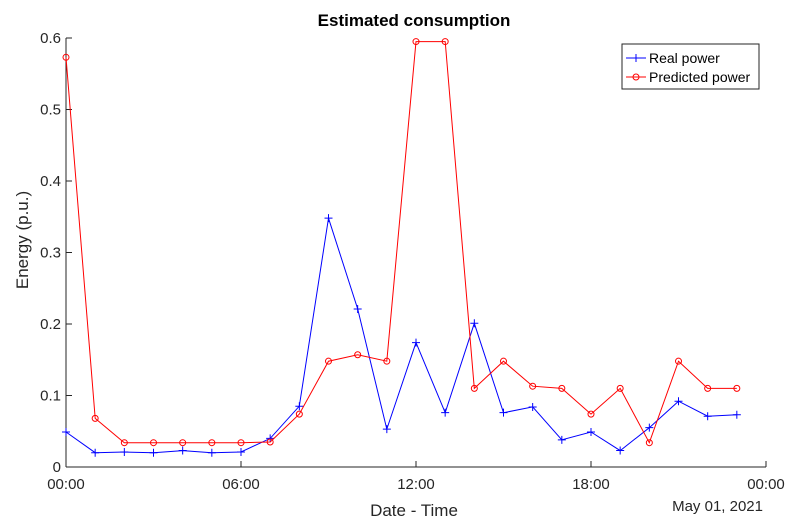 The image size is (789, 522). I want to click on y-tick-label: 0.4, so click(50, 181).